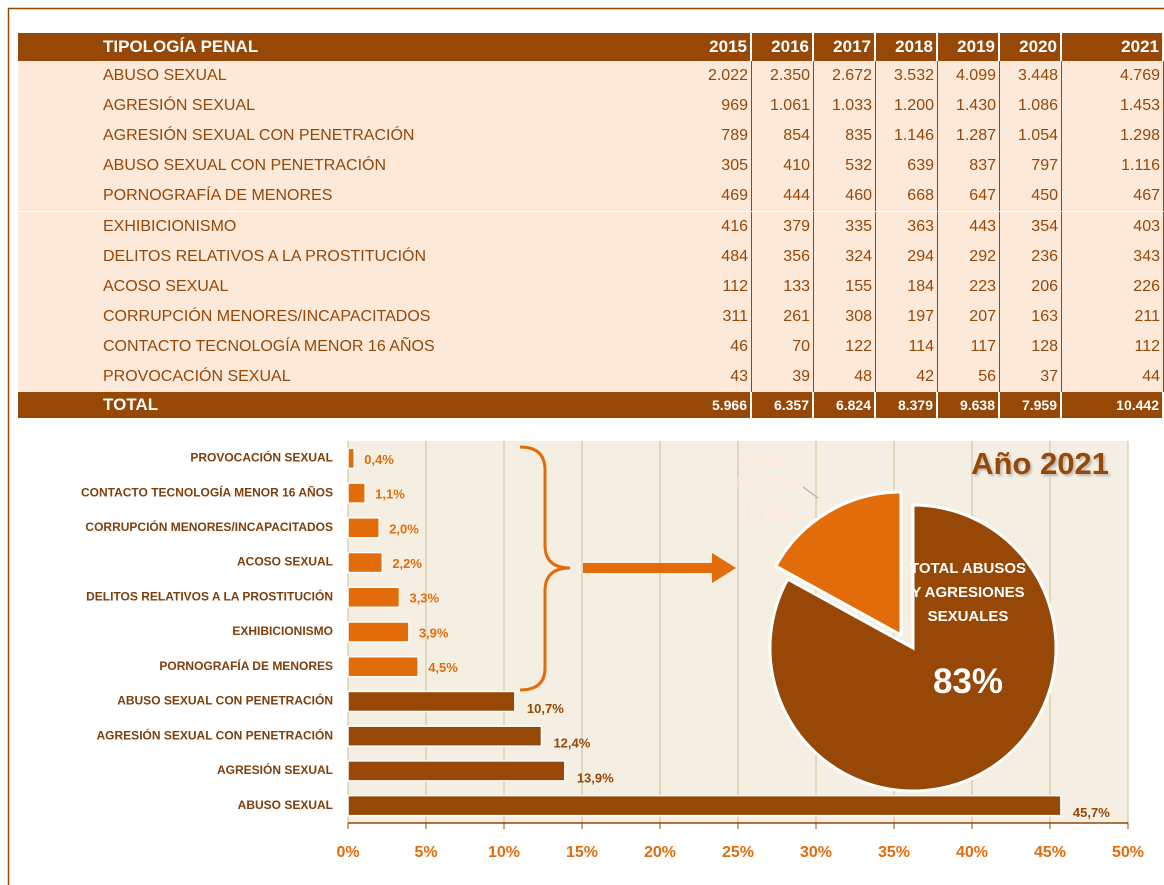  What do you see at coordinates (721, 136) in the screenshot?
I see `table-cell: 789` at bounding box center [721, 136].